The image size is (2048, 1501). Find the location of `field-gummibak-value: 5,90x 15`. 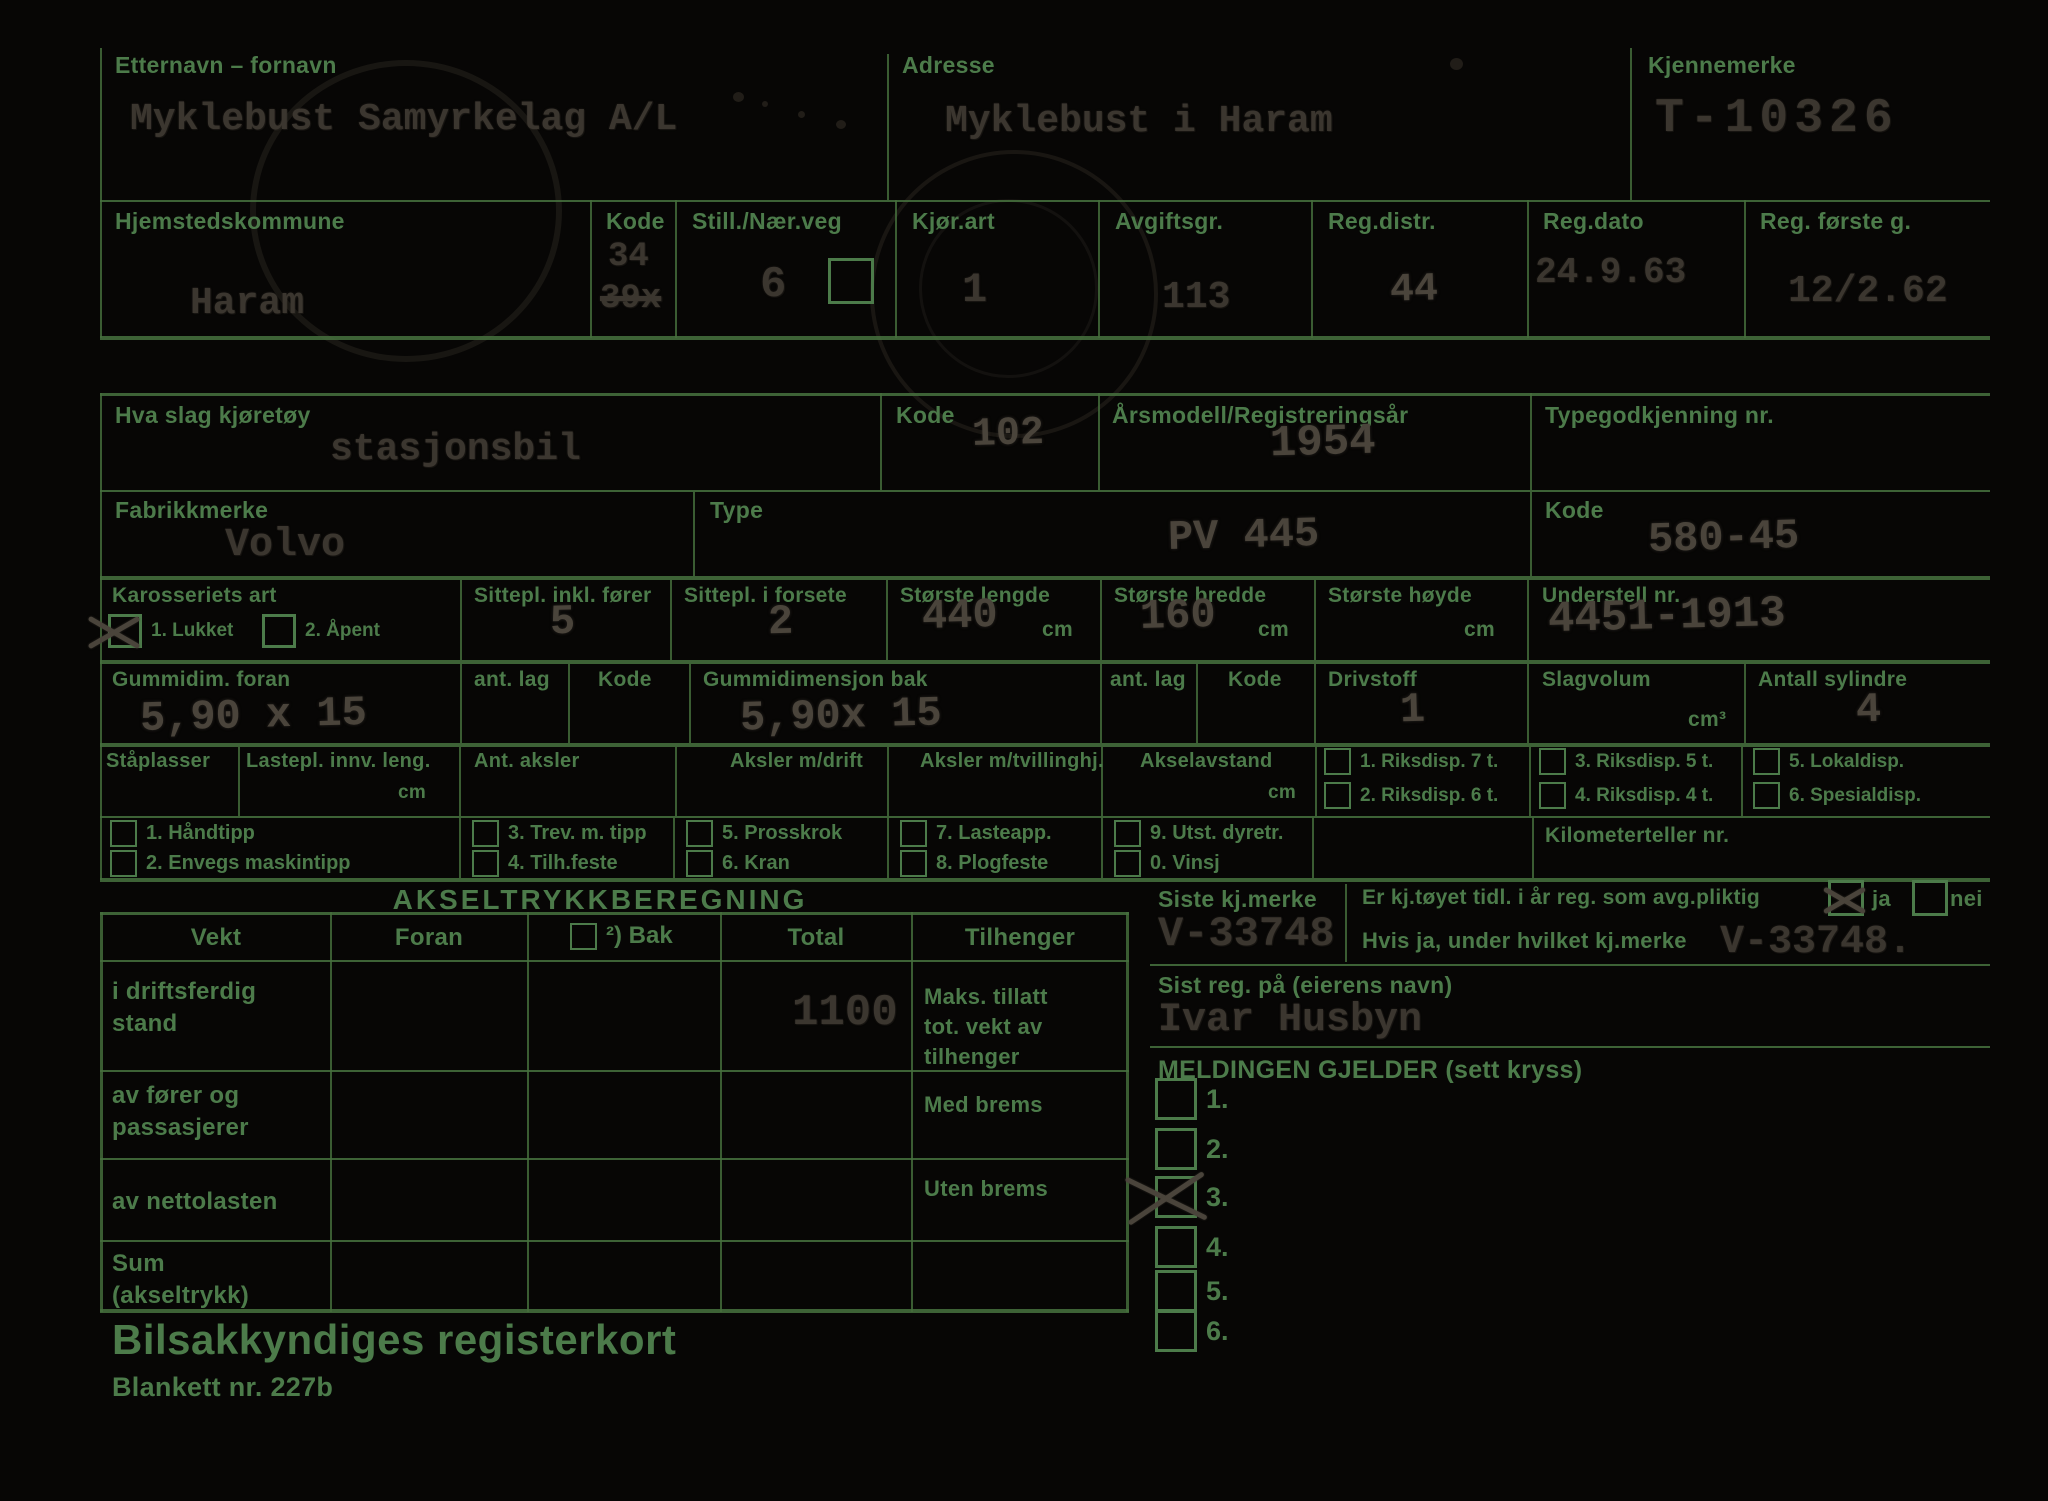

field-gummibak-value: 5,90x 15 is located at coordinates (841, 716).